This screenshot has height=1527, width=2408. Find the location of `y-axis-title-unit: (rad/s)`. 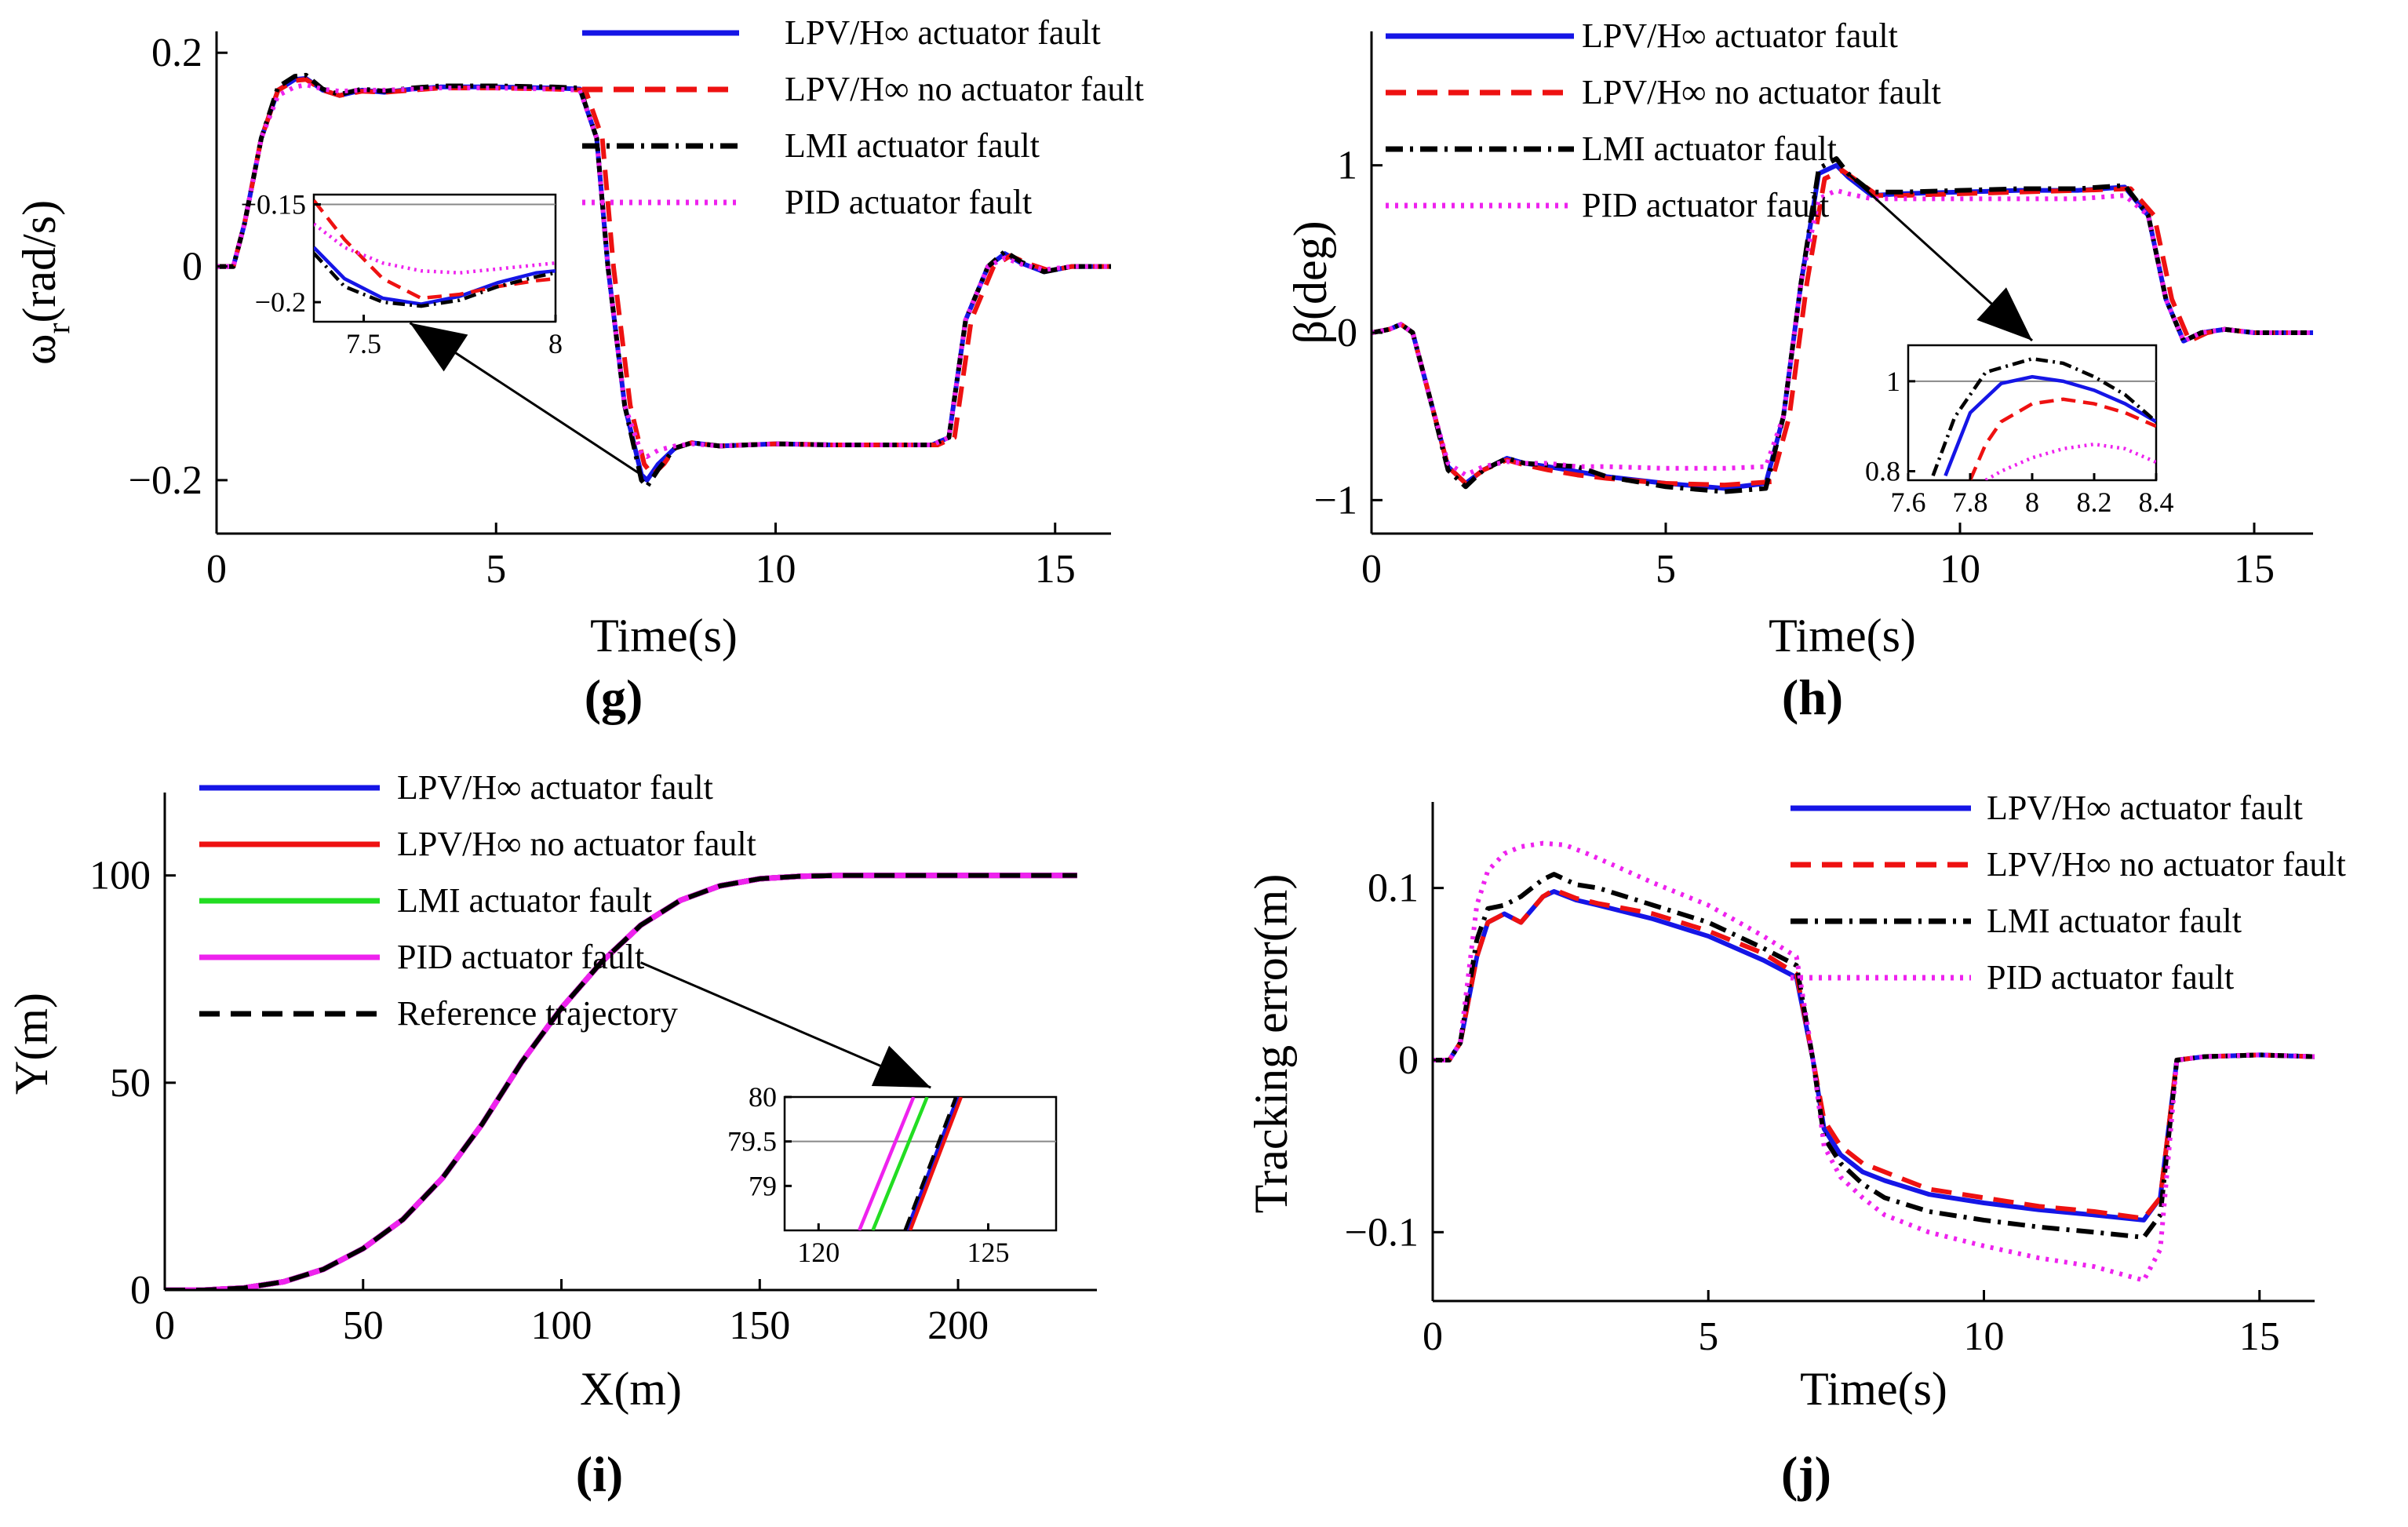

y-axis-title-unit: (rad/s) is located at coordinates (39, 261).